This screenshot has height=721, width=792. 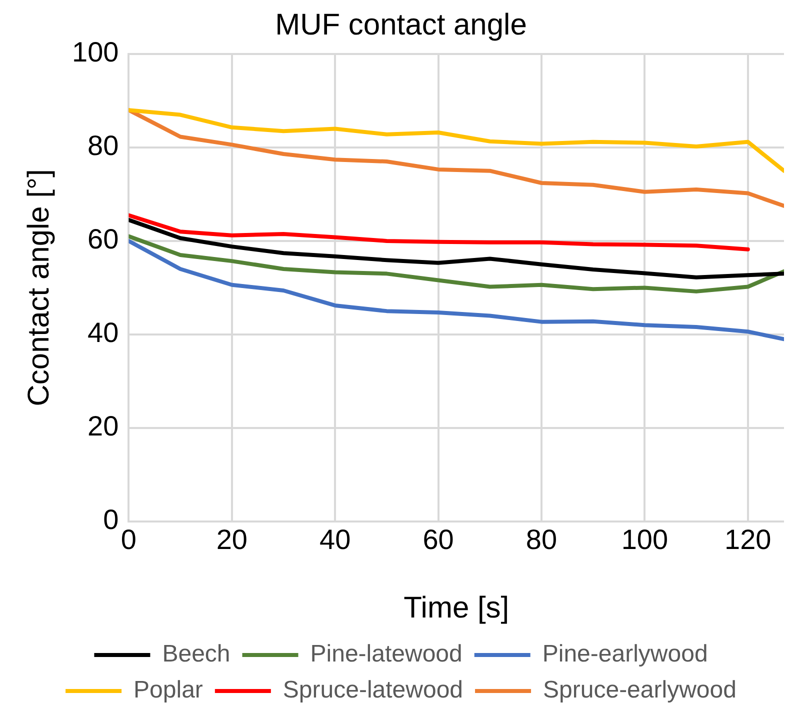 I want to click on y-tick-label: 100, so click(x=95, y=52).